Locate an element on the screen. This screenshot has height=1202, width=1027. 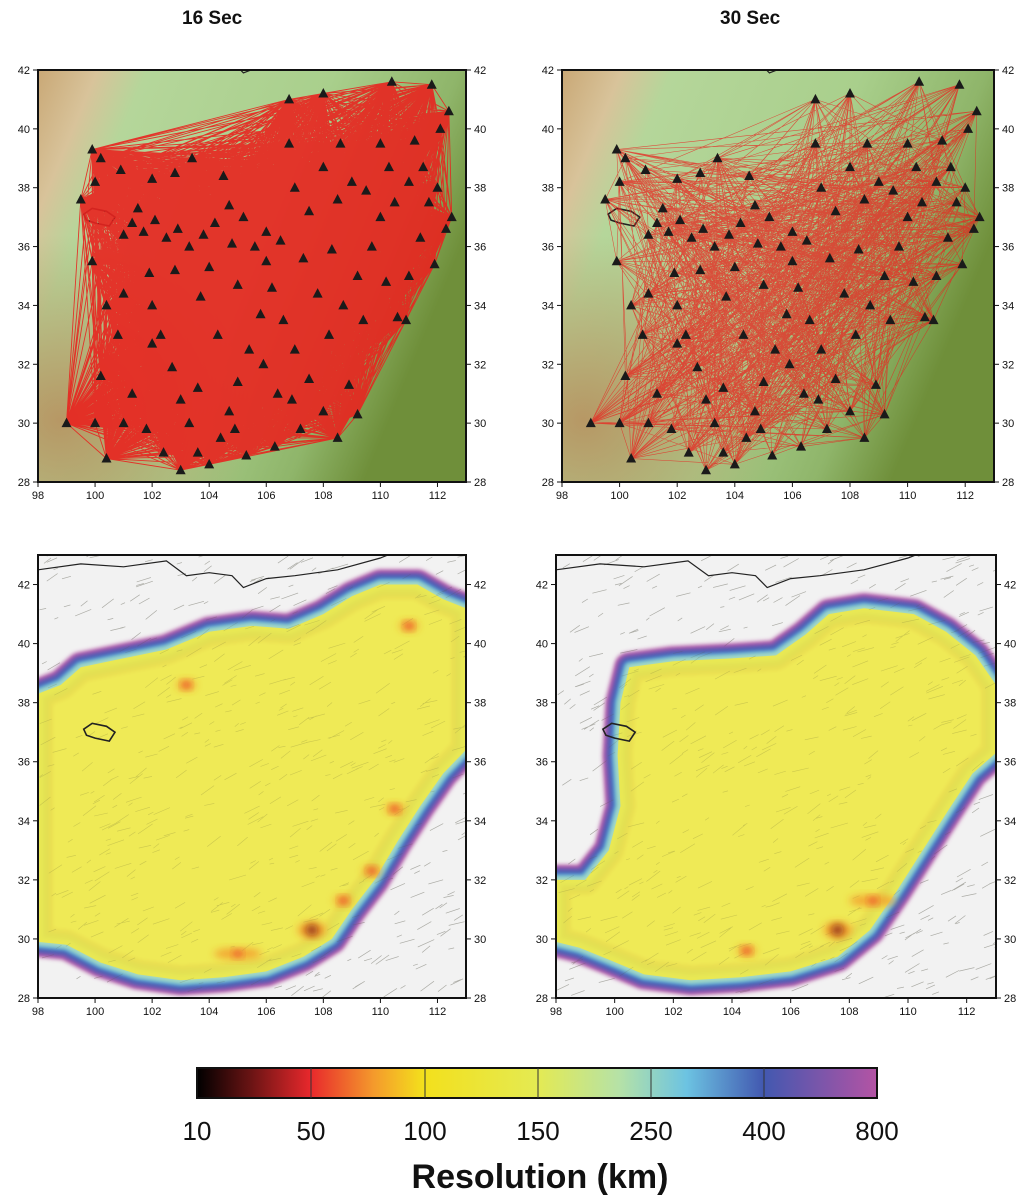
colorbar-tick-150: 150 is located at coordinates (537, 1131).